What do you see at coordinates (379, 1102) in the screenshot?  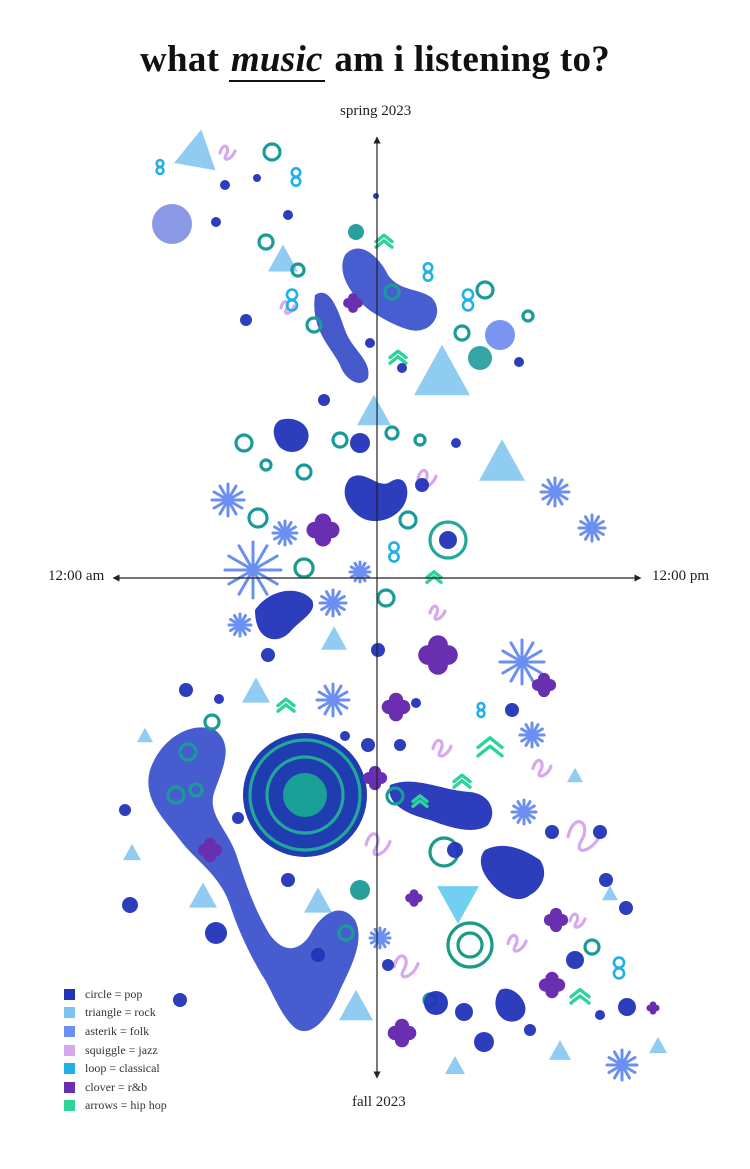 I see `axis-label-bottom: fall 2023` at bounding box center [379, 1102].